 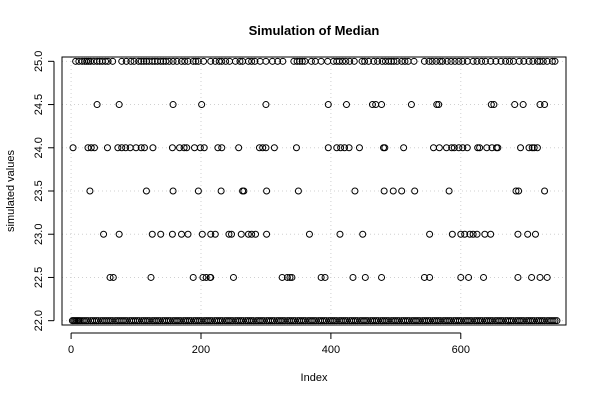 I want to click on x-tick-label: 400, so click(x=331, y=350).